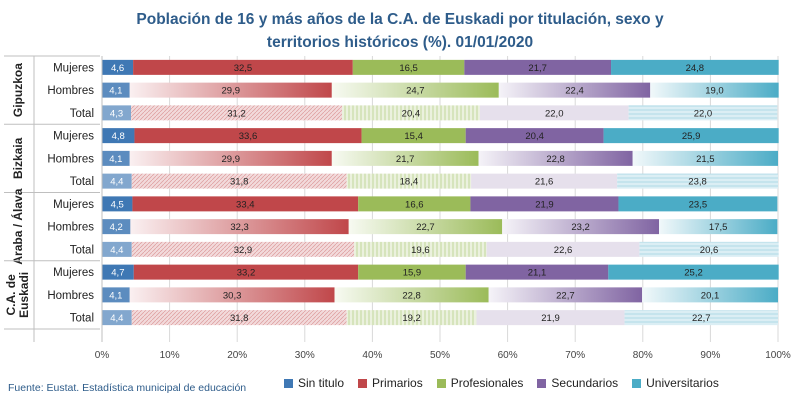 This screenshot has width=800, height=420. Describe the element at coordinates (321, 383) in the screenshot. I see `legend-label: Sin titulo` at that location.